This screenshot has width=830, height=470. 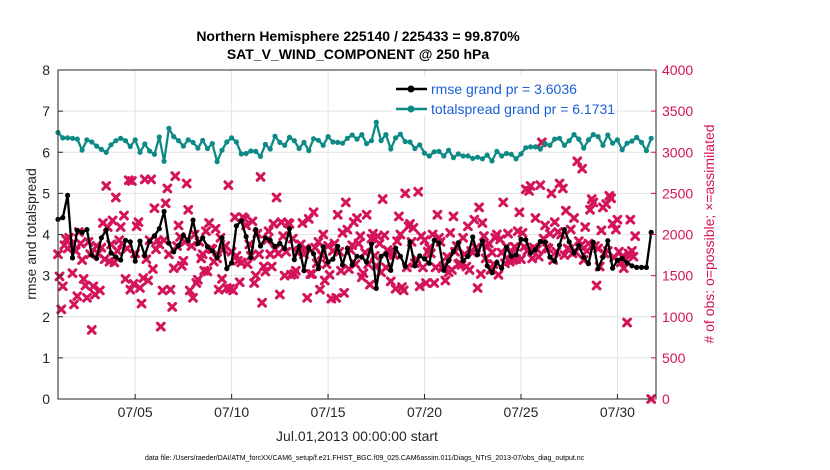 I want to click on y-left-tick-label: 1, so click(x=46, y=358).